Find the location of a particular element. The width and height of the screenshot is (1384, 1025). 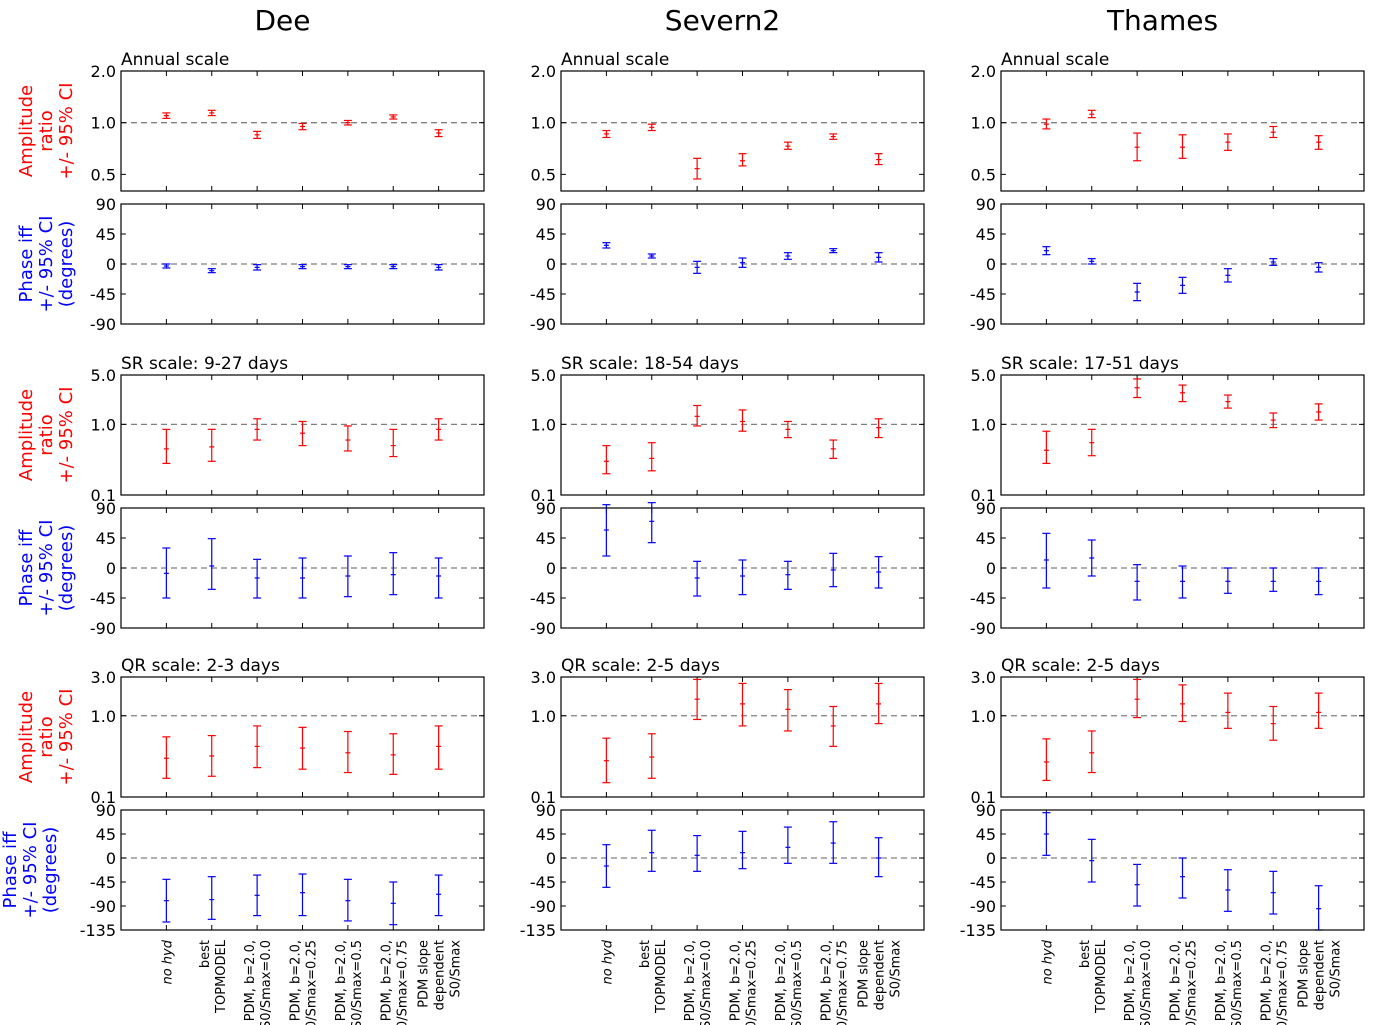

x-category-label: best is located at coordinates (1085, 954).